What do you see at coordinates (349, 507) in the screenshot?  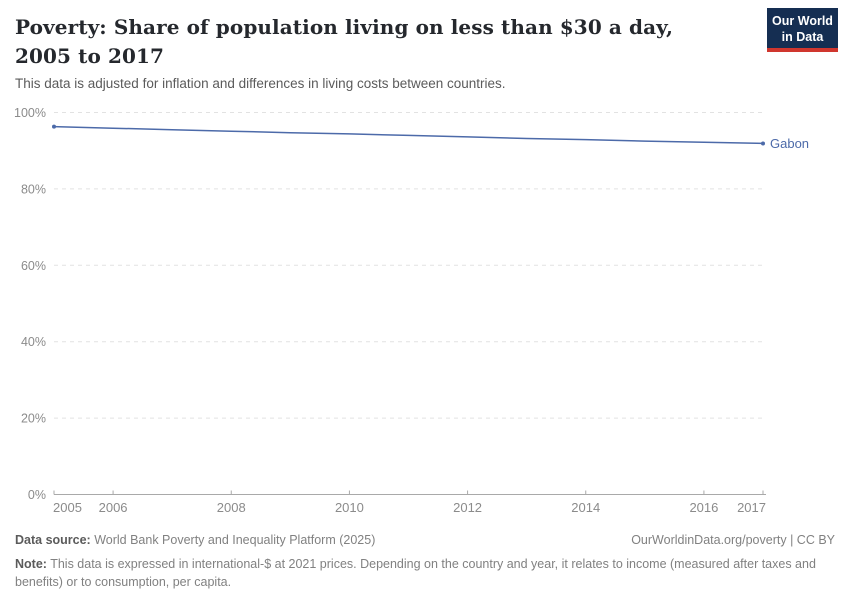 I see `x-tick-label: 2010` at bounding box center [349, 507].